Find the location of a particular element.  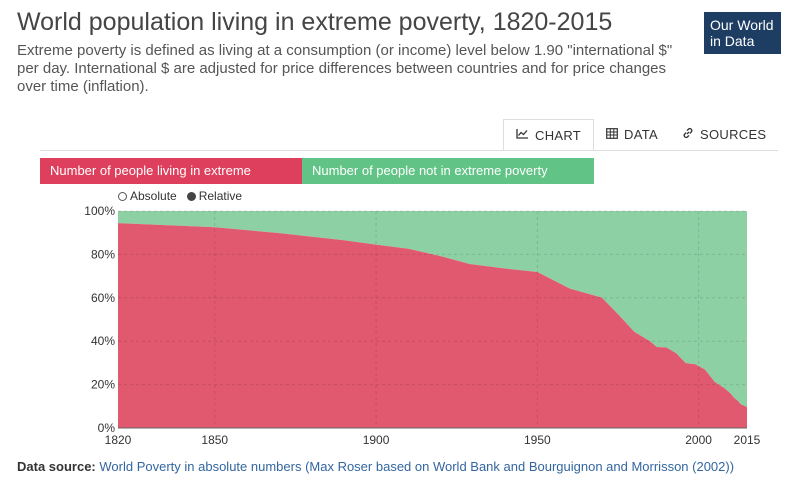

tab-data-label: DATA is located at coordinates (641, 134).